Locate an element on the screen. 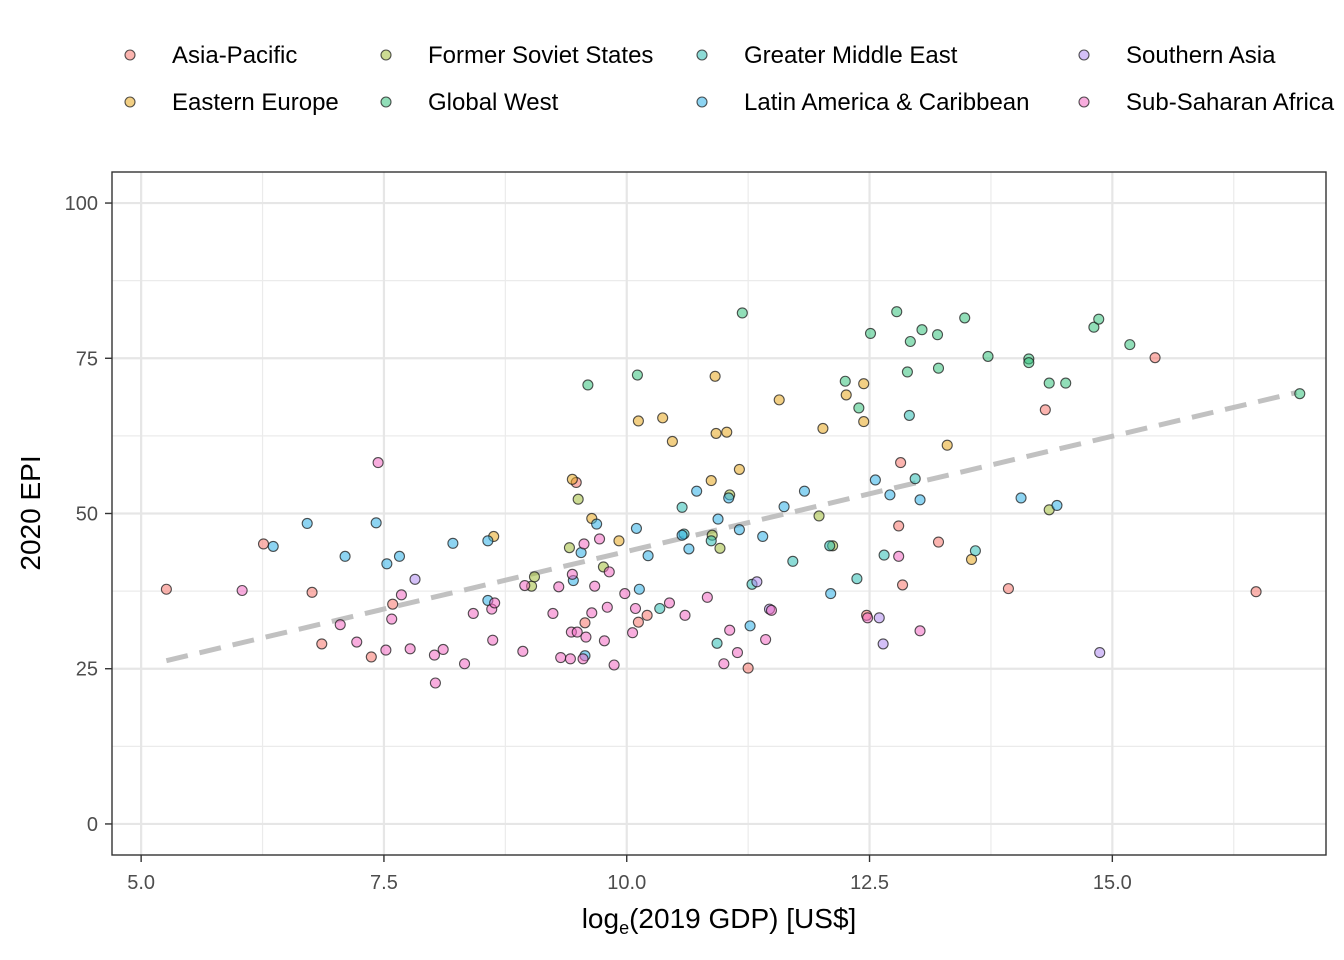 Image resolution: width=1344 pixels, height=960 pixels. legend-item-greater-middle-east: Greater Middle East is located at coordinates (827, 55).